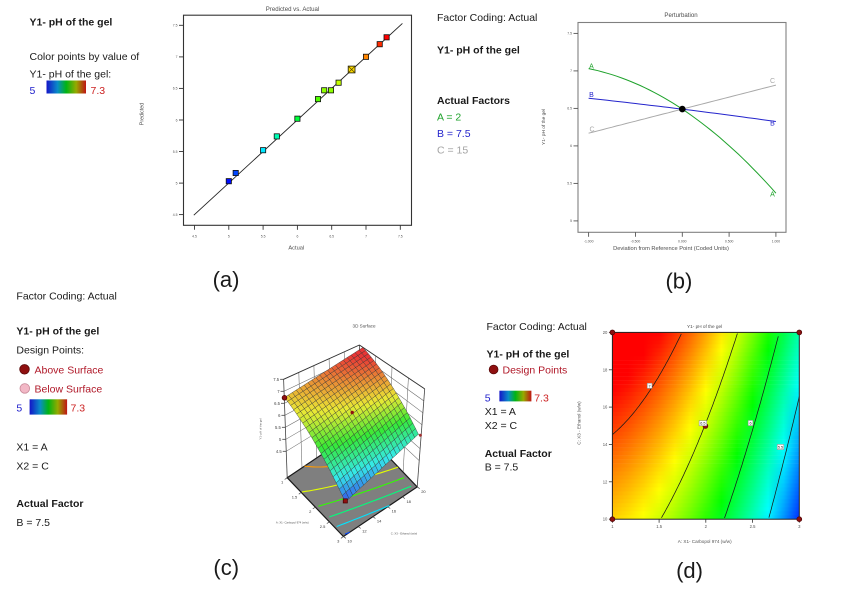 The width and height of the screenshot is (852, 607). Describe the element at coordinates (636, 242) in the screenshot. I see `svg-text: -0.500` at that location.